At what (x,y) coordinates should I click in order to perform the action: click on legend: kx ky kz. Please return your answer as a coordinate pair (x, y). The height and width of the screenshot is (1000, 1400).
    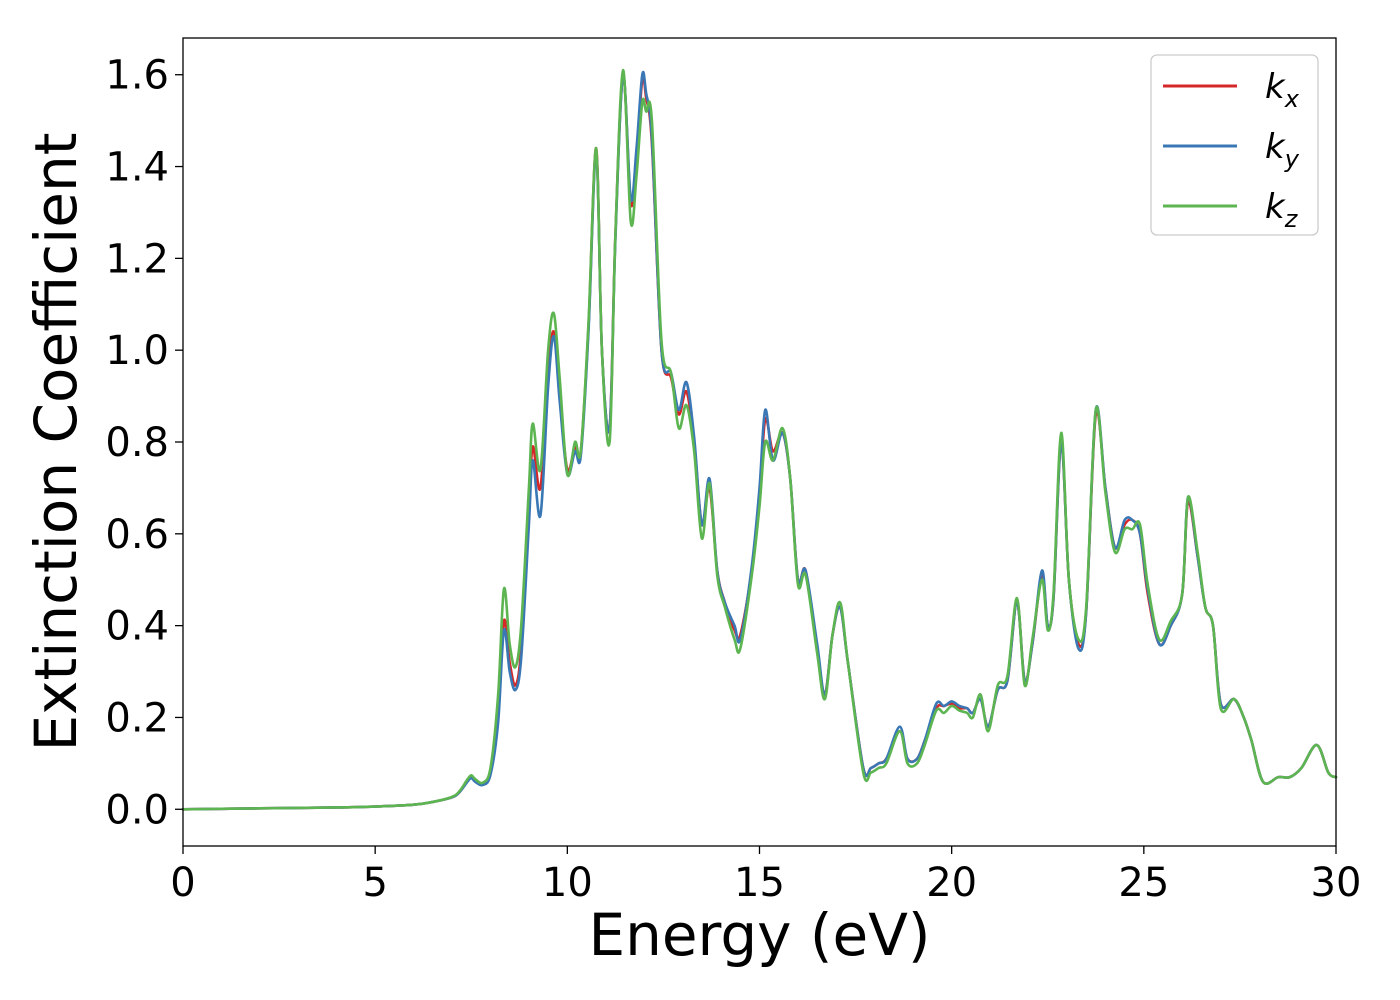
    Looking at the image, I should click on (1234, 145).